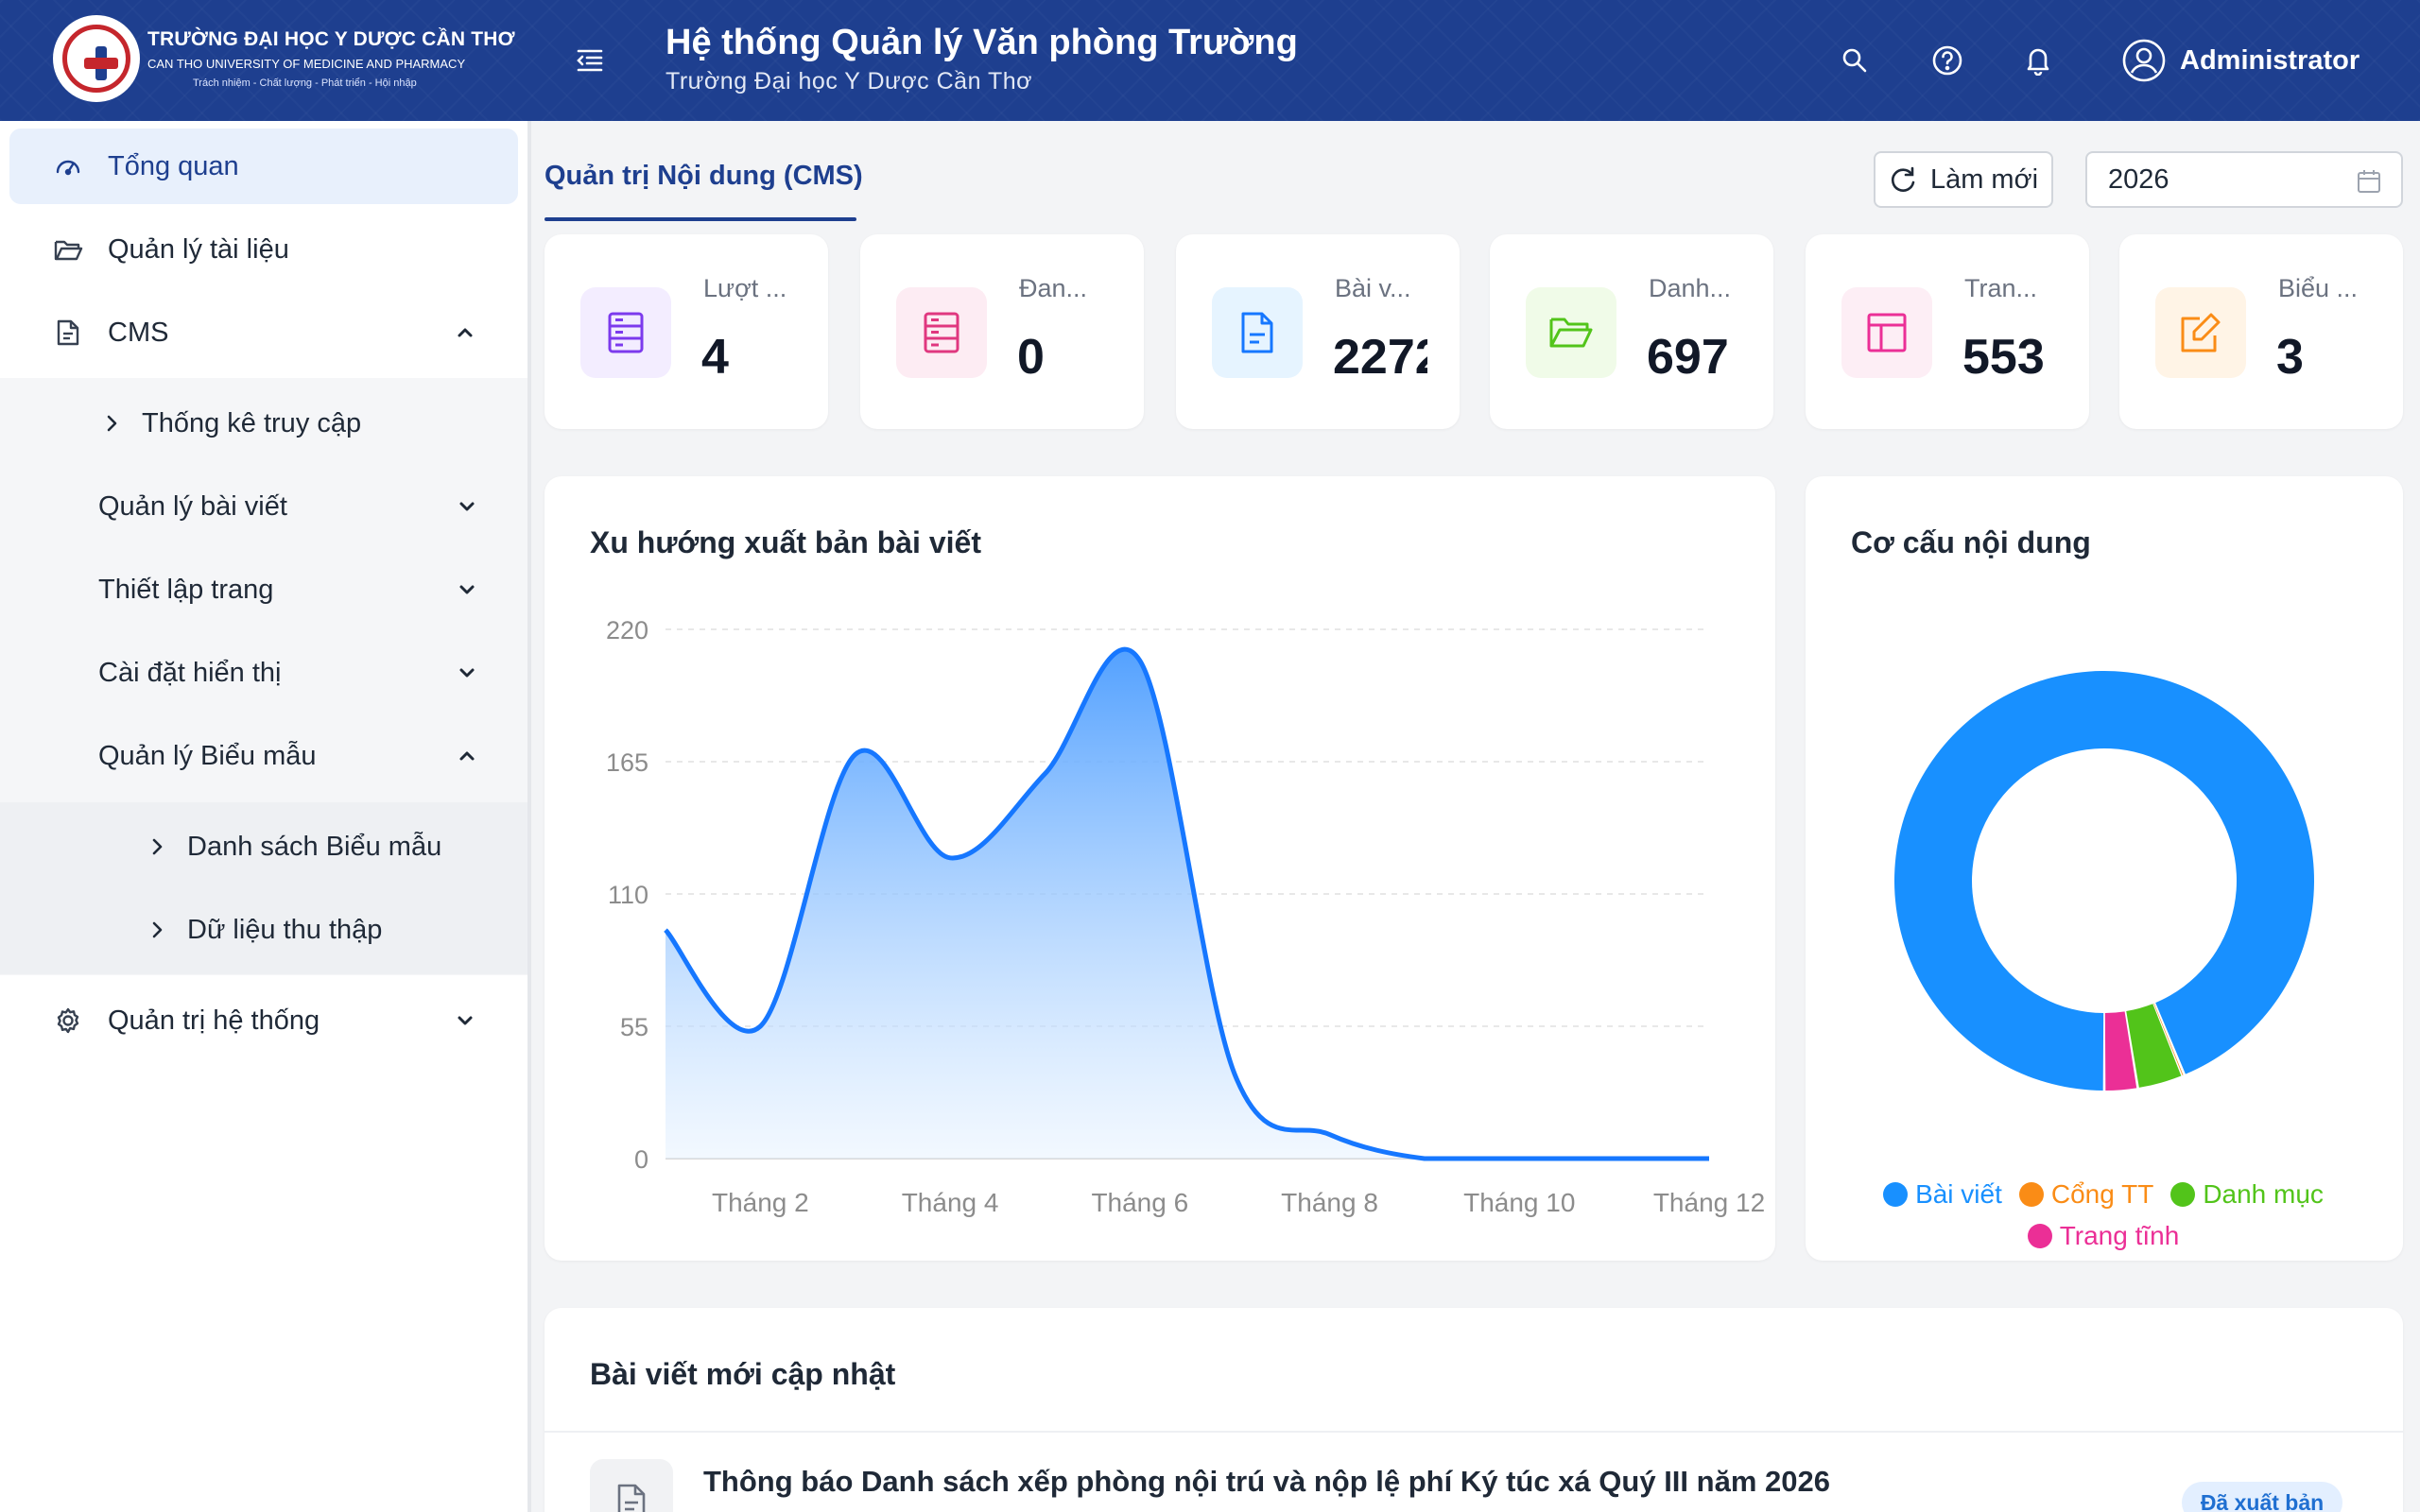 This screenshot has height=1512, width=2420. What do you see at coordinates (1887, 332) in the screenshot?
I see `layout-icon` at bounding box center [1887, 332].